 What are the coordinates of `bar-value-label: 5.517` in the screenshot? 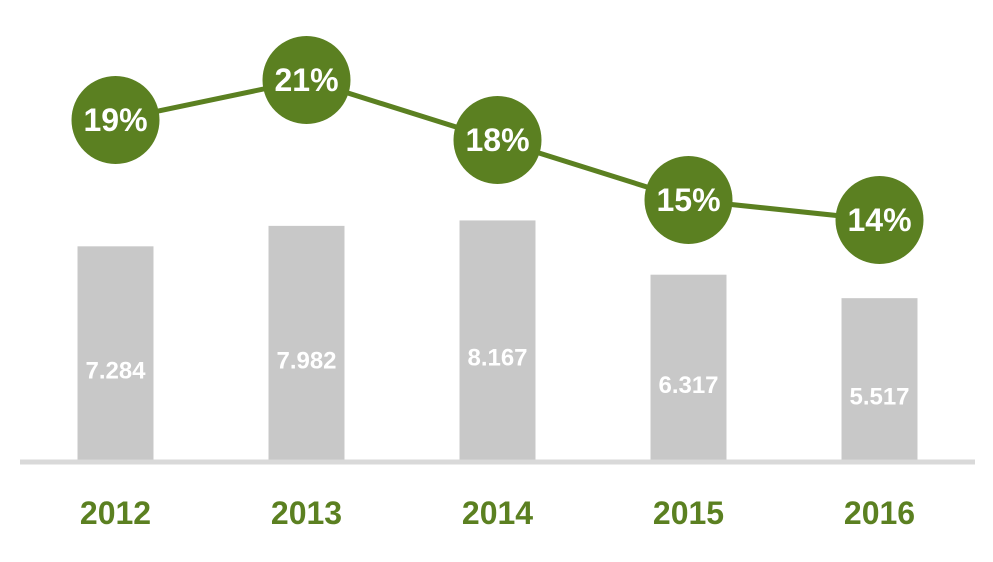 It's located at (879, 397).